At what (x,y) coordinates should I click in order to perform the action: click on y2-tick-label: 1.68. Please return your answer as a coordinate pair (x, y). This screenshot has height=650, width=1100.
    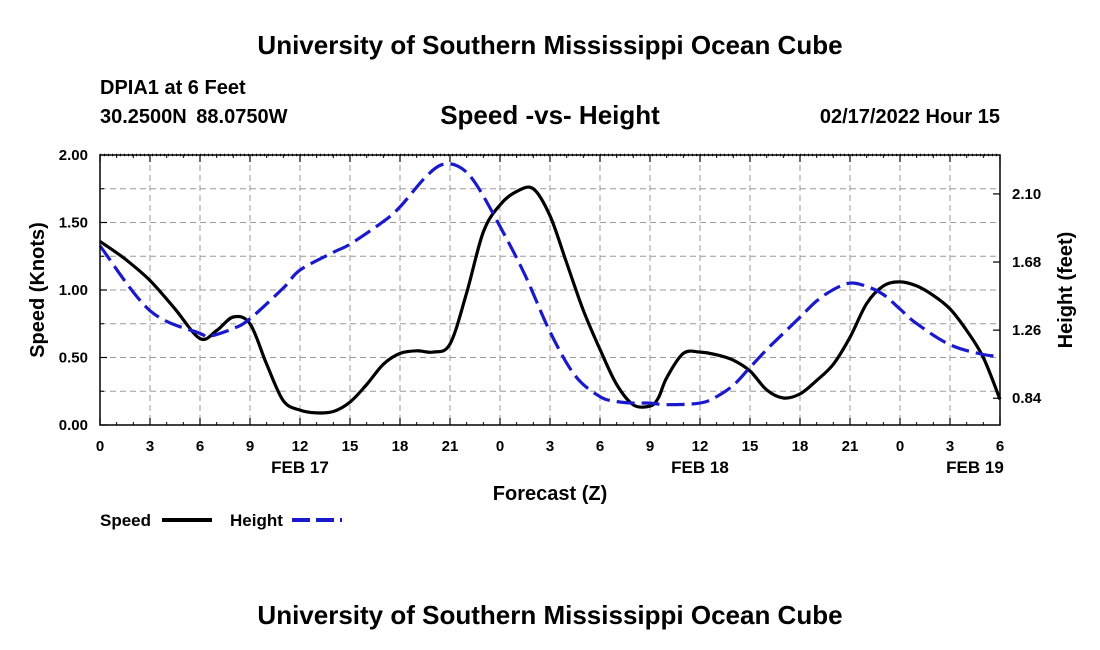
    Looking at the image, I should click on (1026, 262).